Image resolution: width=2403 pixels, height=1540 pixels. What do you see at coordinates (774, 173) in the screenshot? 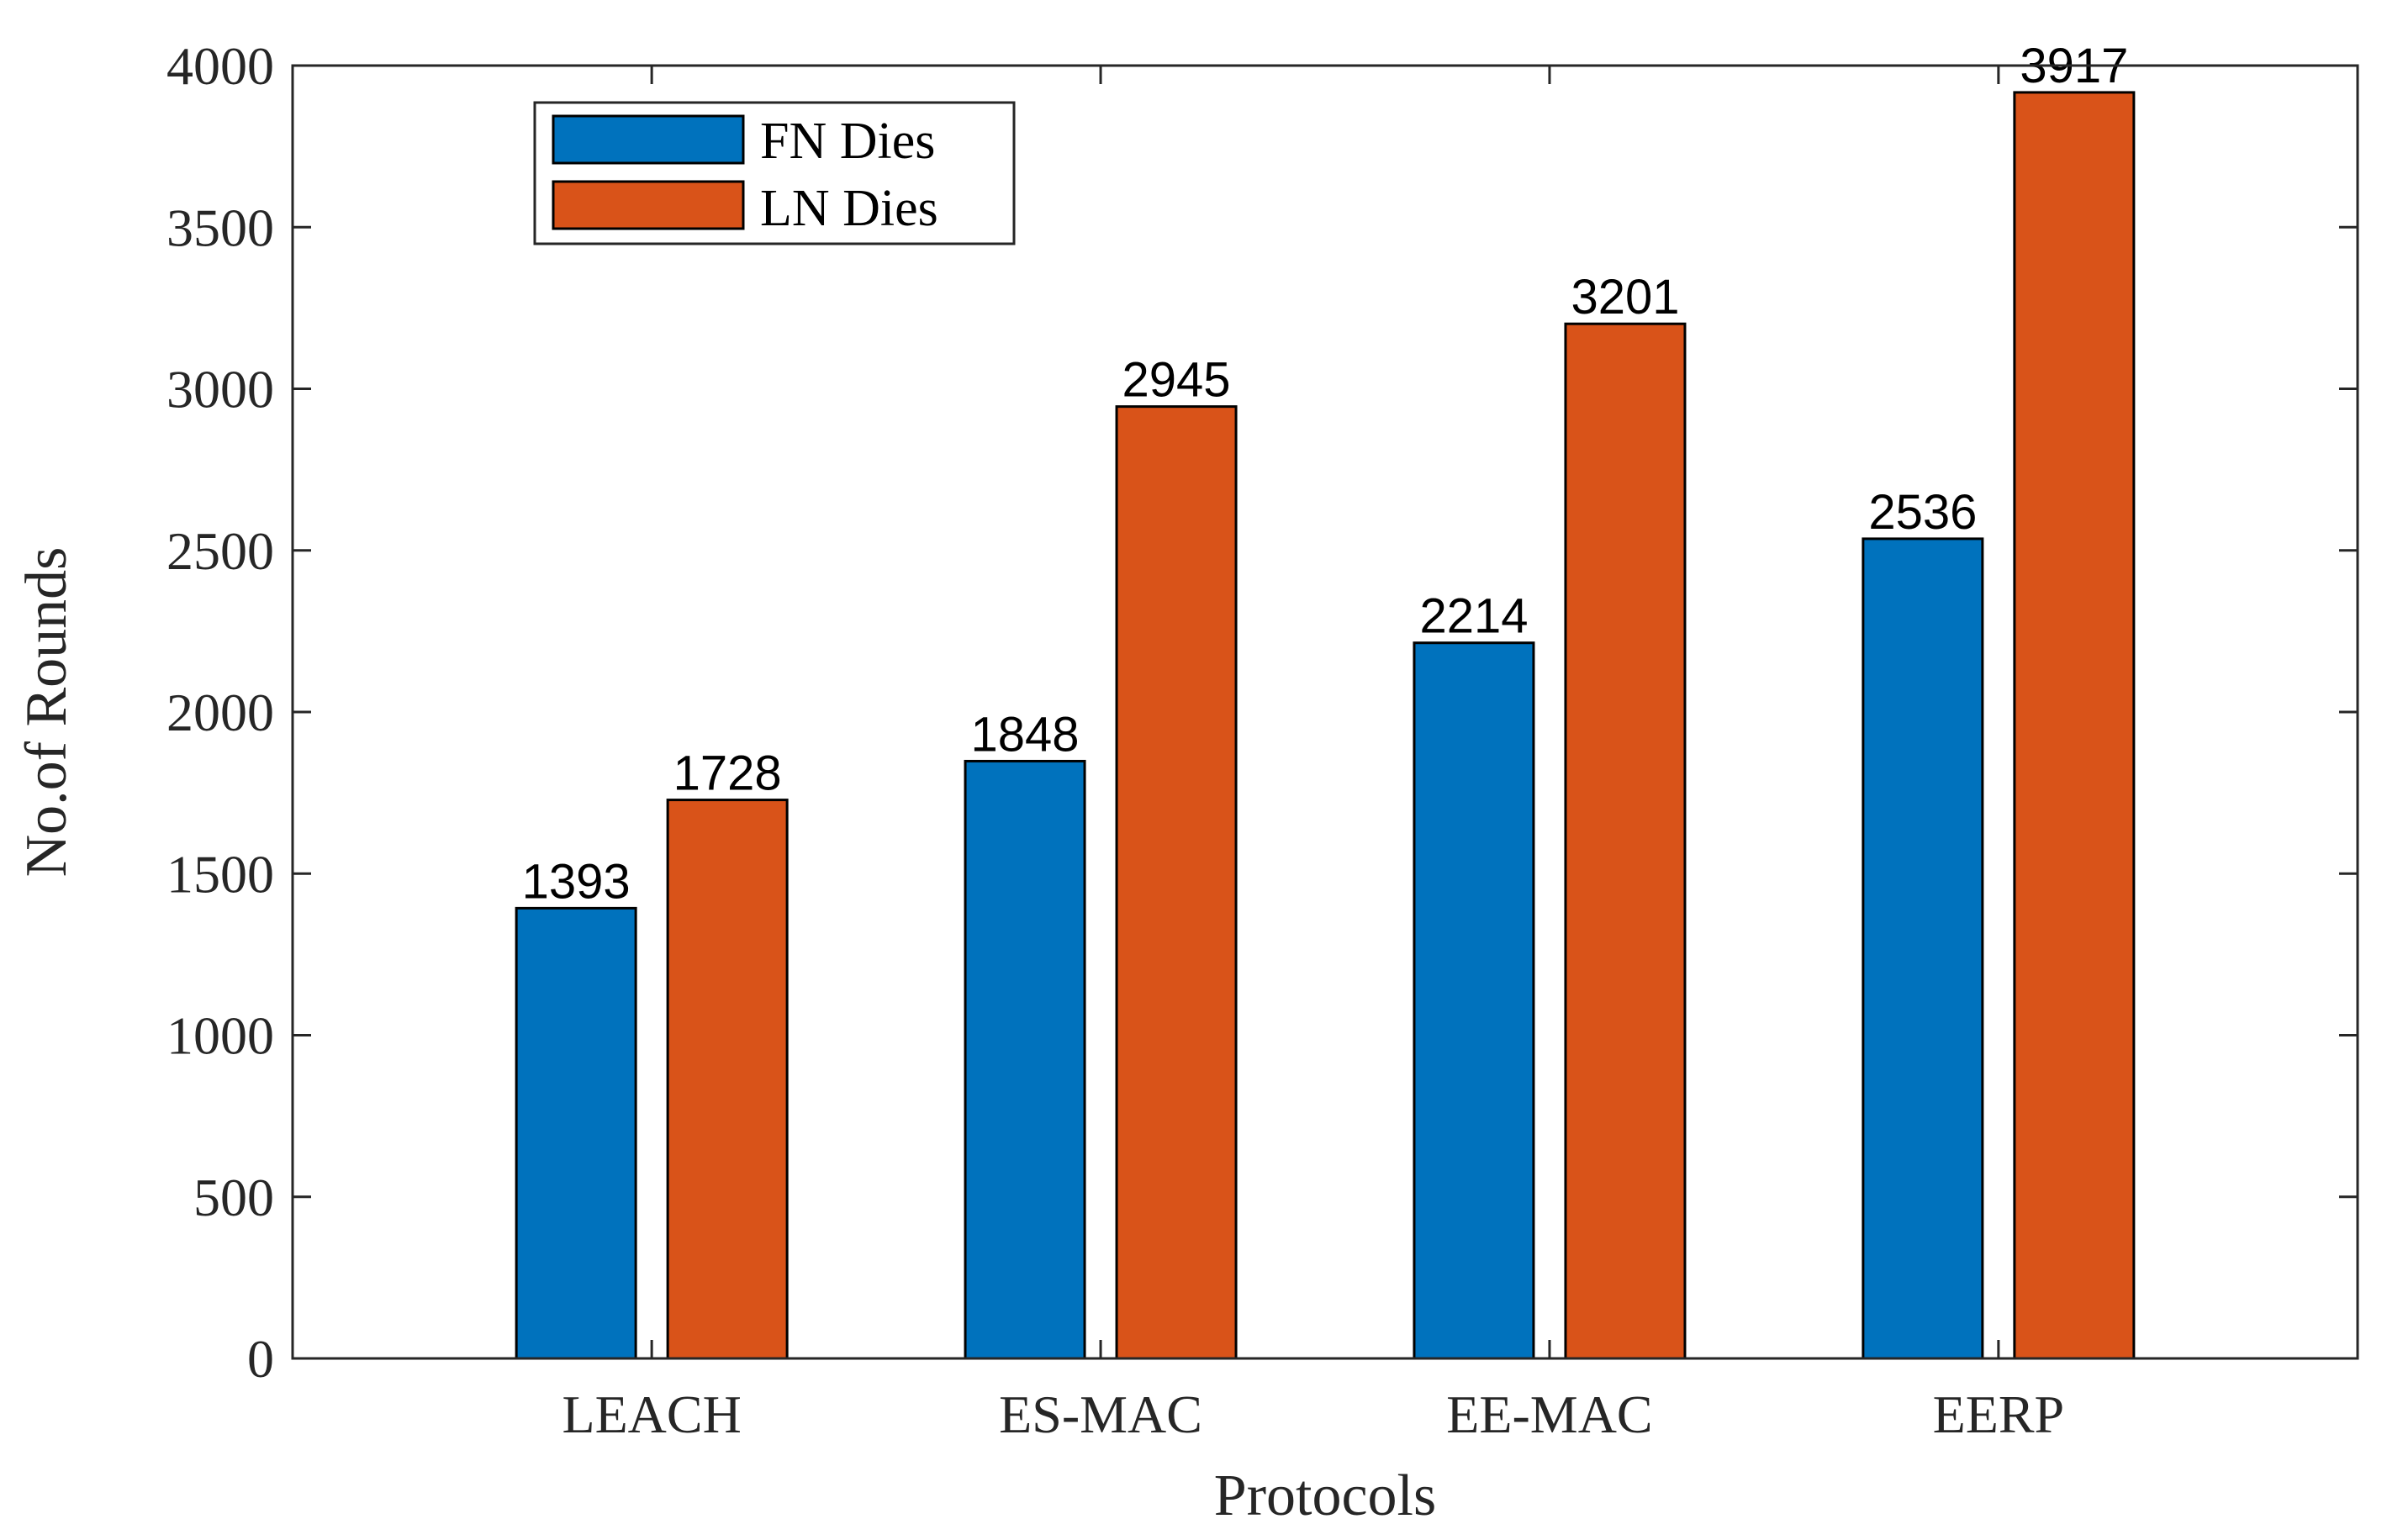
I see `legend: FN Dies LN Dies` at bounding box center [774, 173].